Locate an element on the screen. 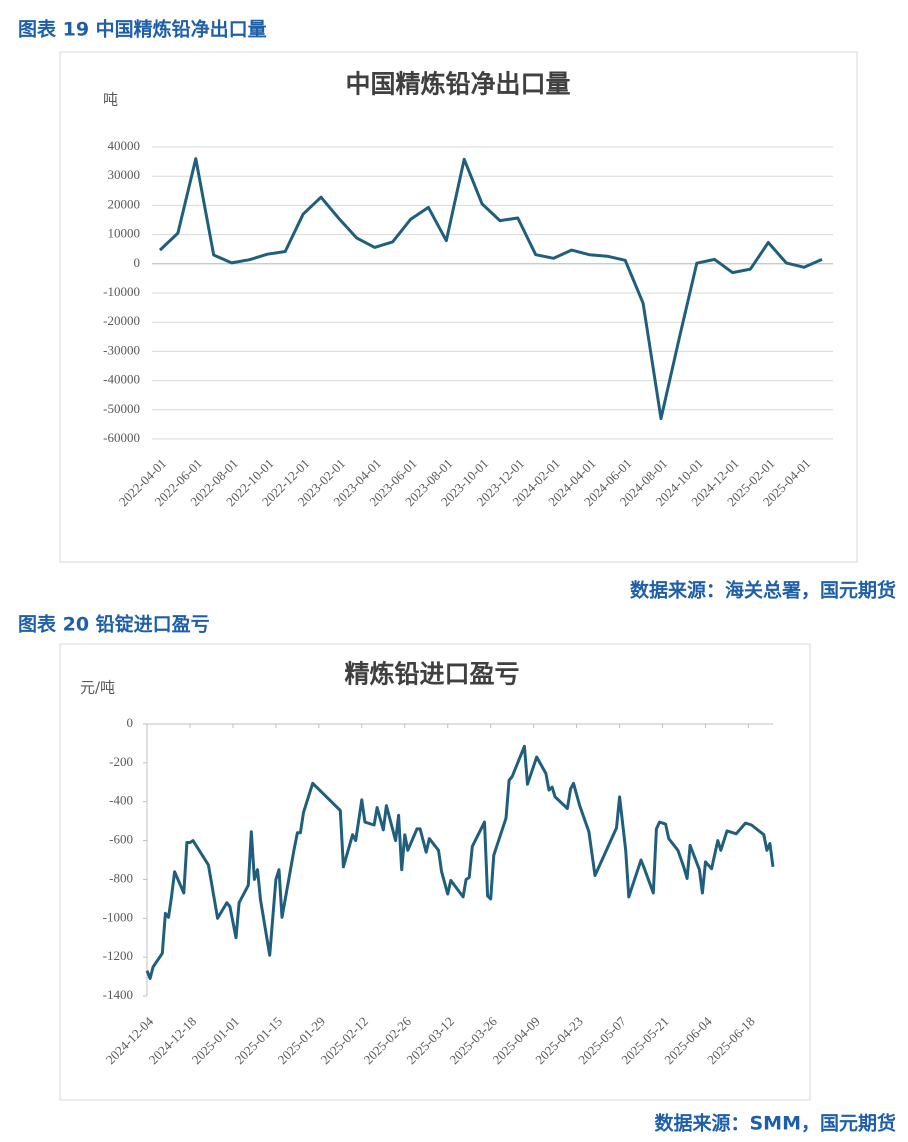  y-tick-label: -40000 is located at coordinates (121, 379).